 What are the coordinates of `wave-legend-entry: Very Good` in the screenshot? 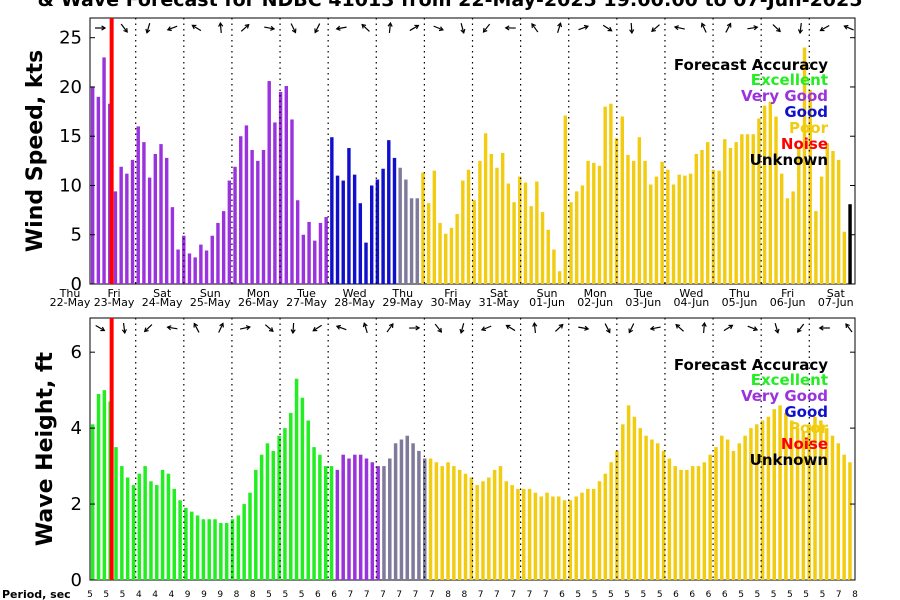 It's located at (784, 396).